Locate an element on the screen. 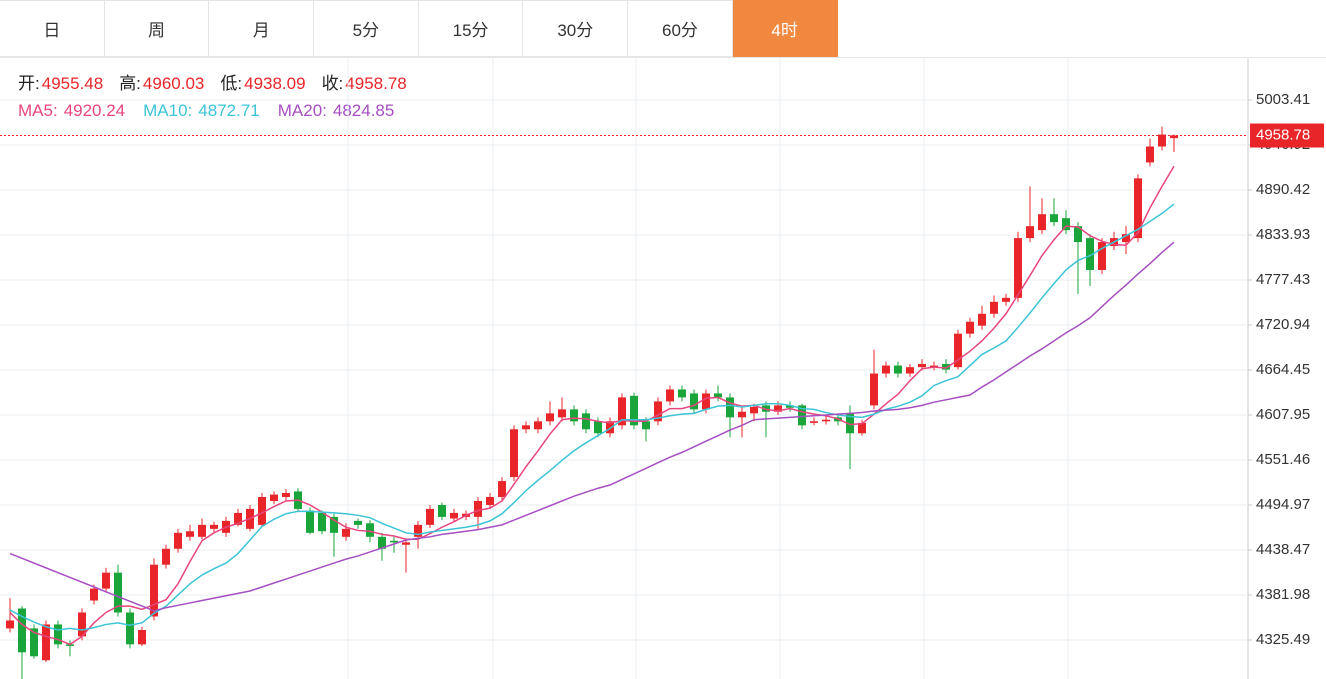 The height and width of the screenshot is (679, 1326). period-tab: 15分 is located at coordinates (471, 28).